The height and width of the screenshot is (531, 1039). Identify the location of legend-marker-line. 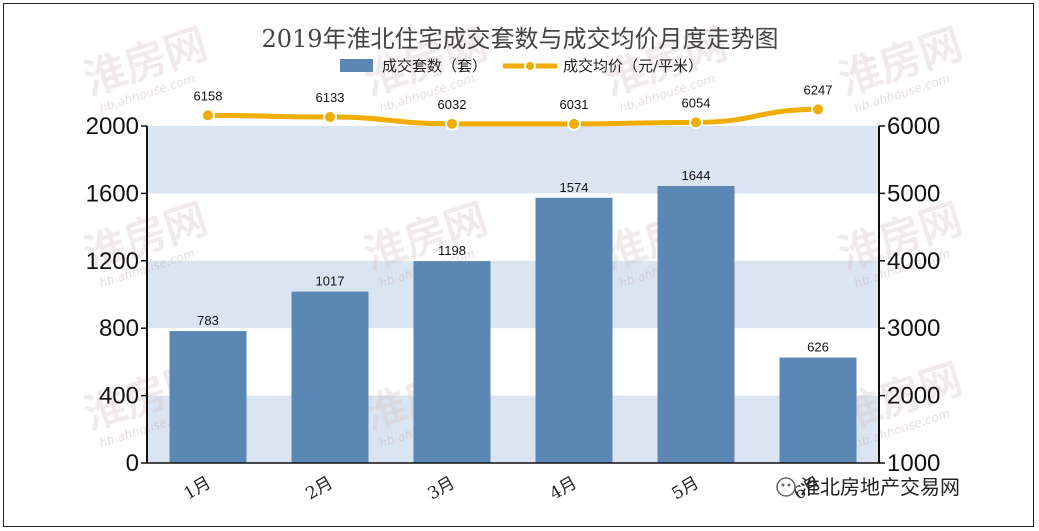
(530, 66).